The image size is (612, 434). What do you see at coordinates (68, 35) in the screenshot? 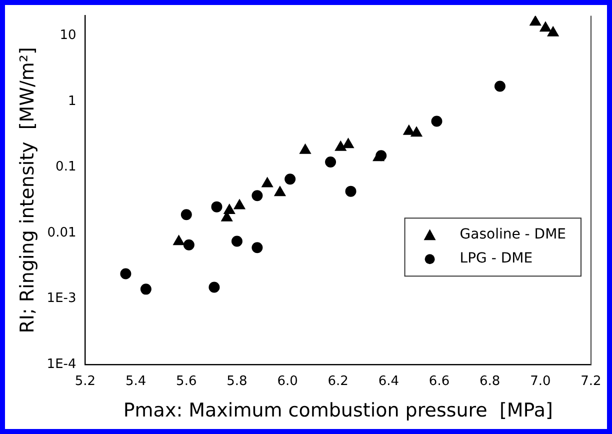
I see `y-tick-label: 10` at bounding box center [68, 35].